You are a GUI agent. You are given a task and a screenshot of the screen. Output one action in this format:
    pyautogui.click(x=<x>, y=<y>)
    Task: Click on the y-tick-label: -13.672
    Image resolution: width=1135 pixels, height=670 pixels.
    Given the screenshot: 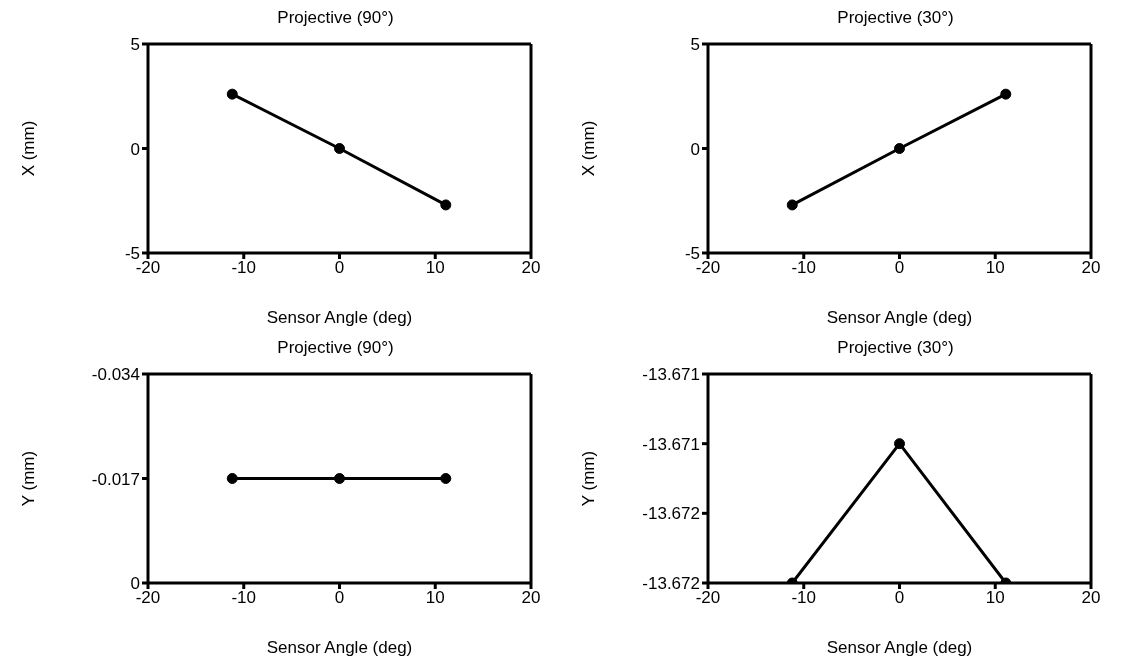 What is the action you would take?
    pyautogui.click(x=671, y=514)
    